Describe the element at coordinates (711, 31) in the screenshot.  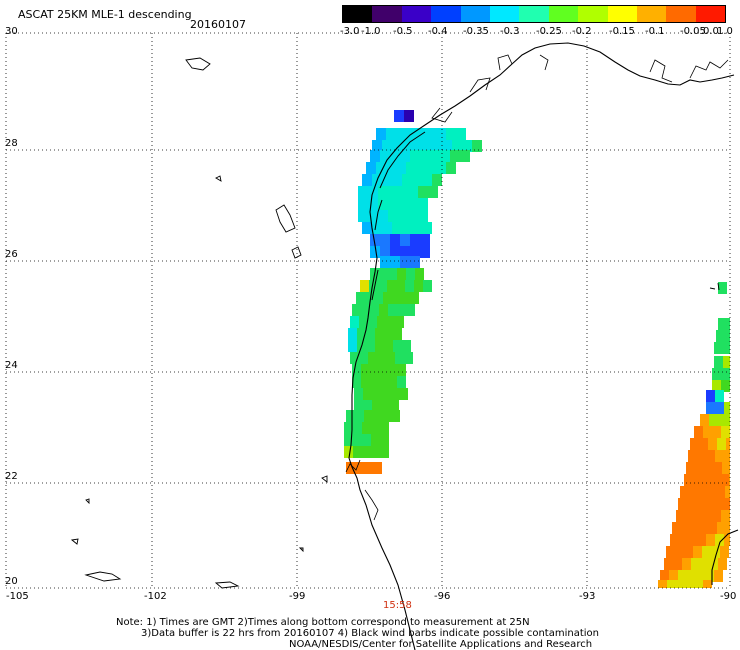
I see `colorbar-label: 0.0` at that location.